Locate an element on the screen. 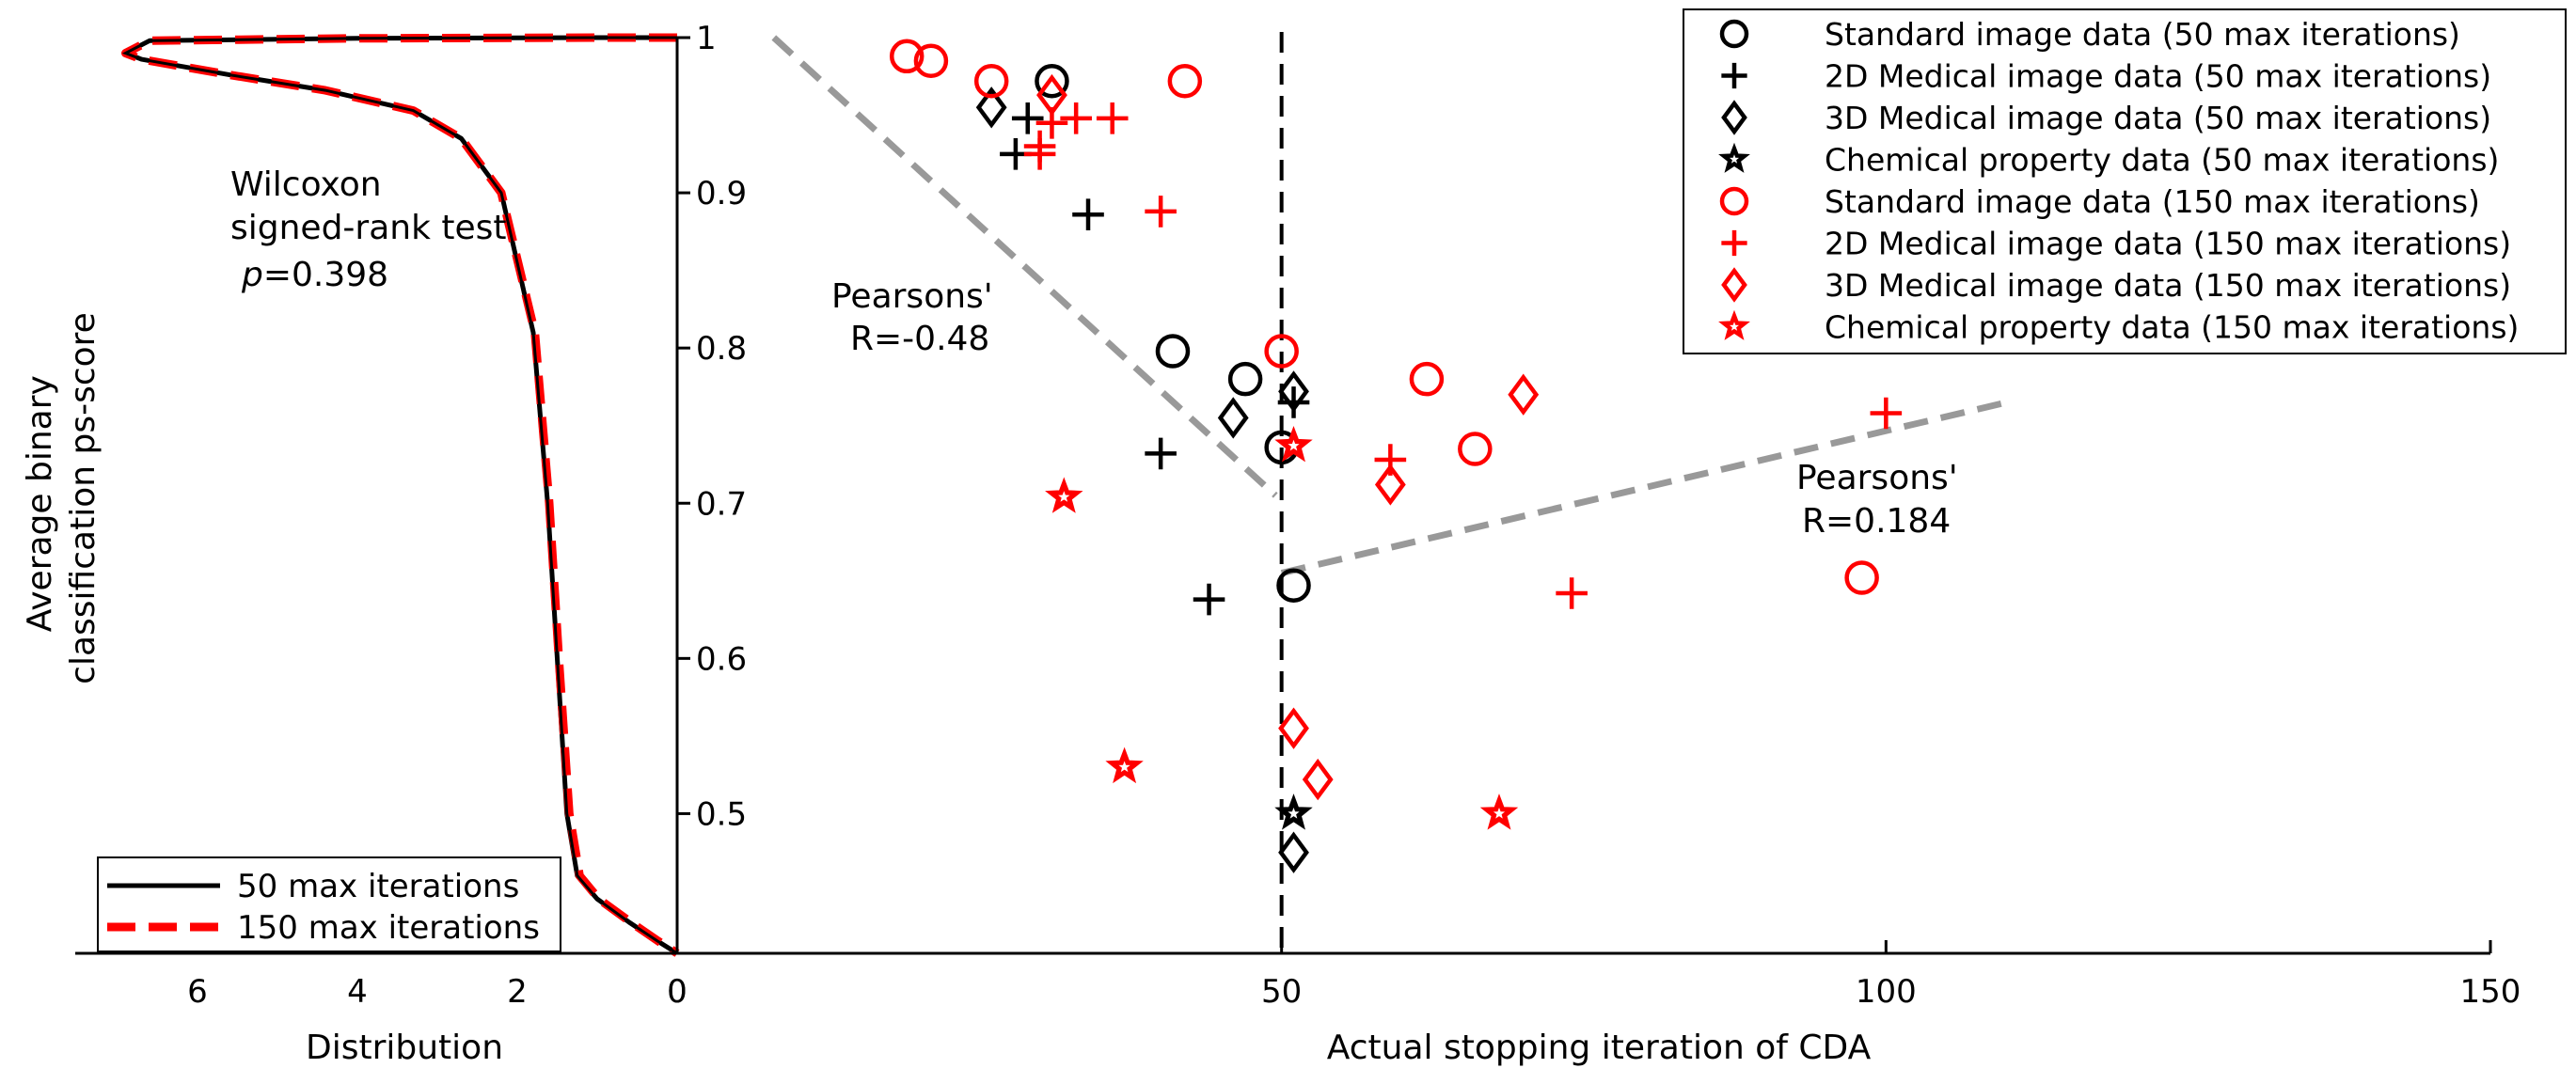 The width and height of the screenshot is (2576, 1084). pearson-neg-line1: Pearsons' is located at coordinates (912, 296).